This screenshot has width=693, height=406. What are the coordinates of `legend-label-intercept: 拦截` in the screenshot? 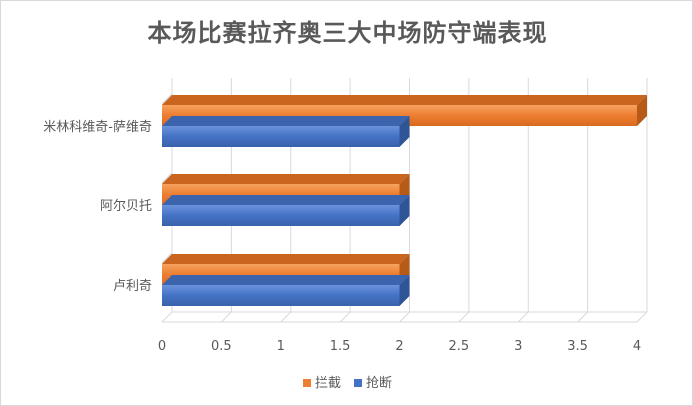 It's located at (328, 383).